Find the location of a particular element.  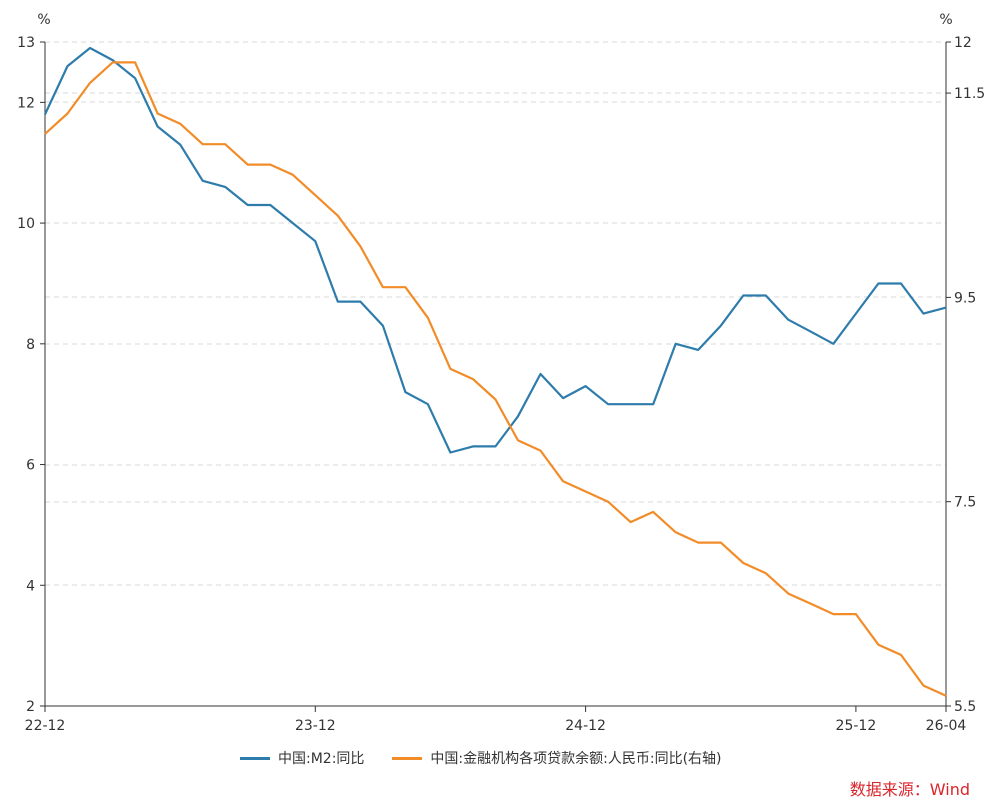

left-tick-label: 8 is located at coordinates (30, 345).